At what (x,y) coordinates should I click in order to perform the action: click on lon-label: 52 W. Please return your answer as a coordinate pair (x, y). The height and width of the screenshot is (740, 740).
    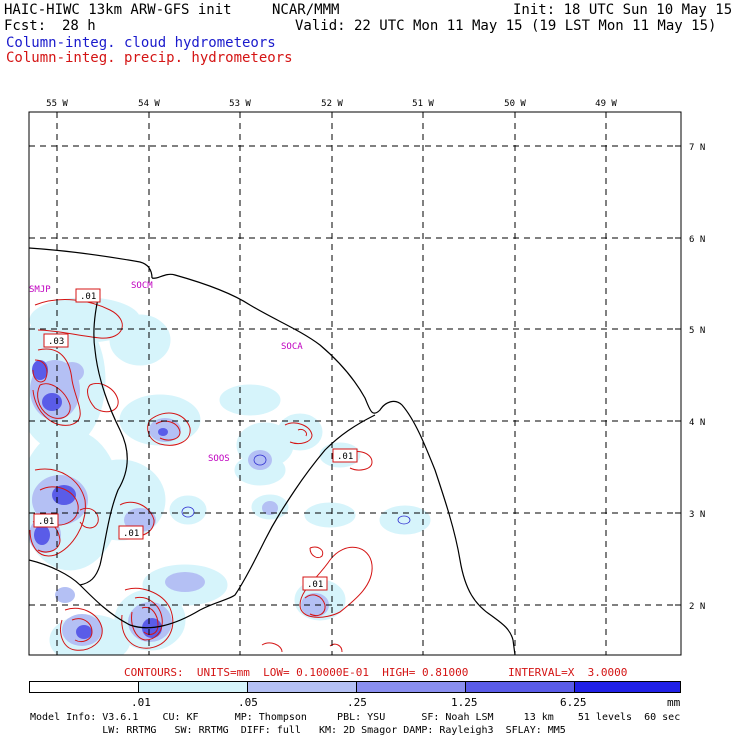
    Looking at the image, I should click on (332, 104).